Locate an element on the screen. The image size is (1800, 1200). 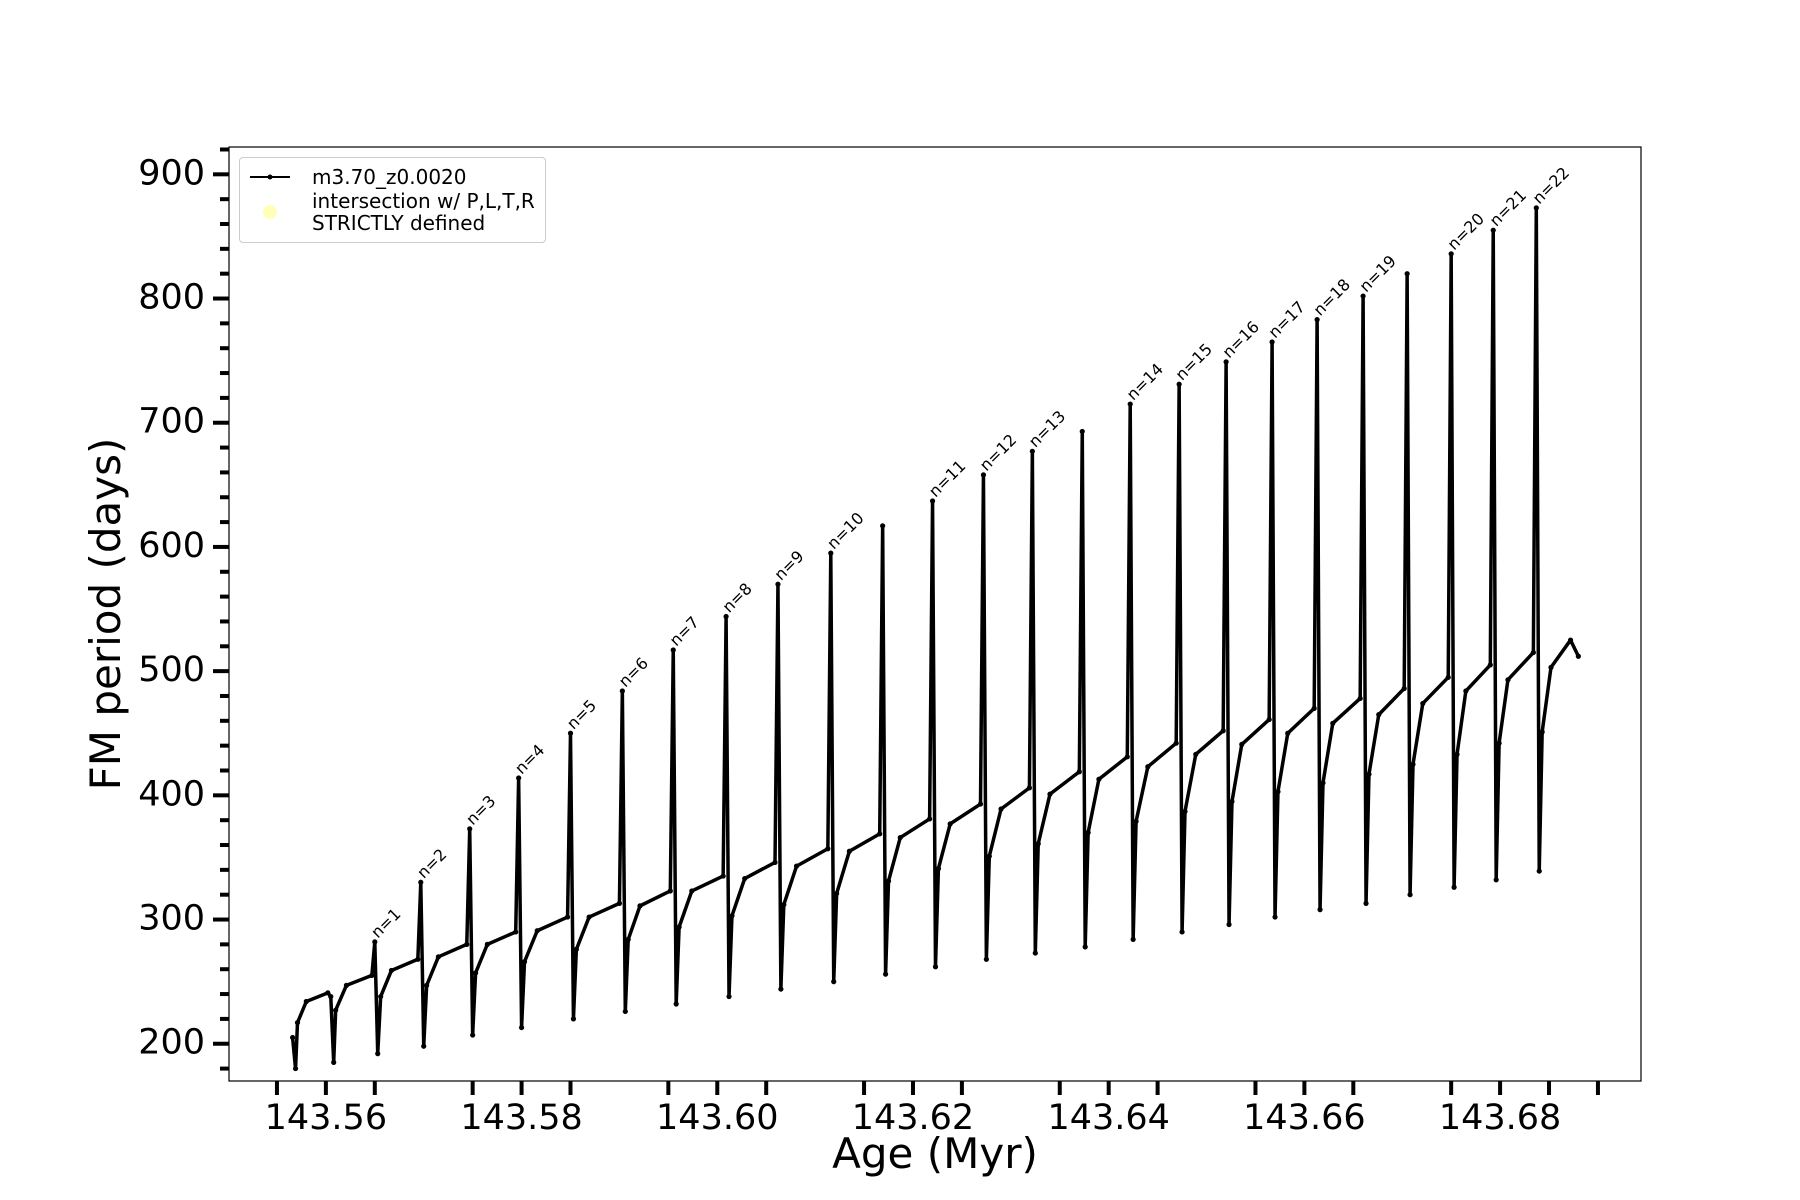
annotation: n=11 is located at coordinates (947, 478).